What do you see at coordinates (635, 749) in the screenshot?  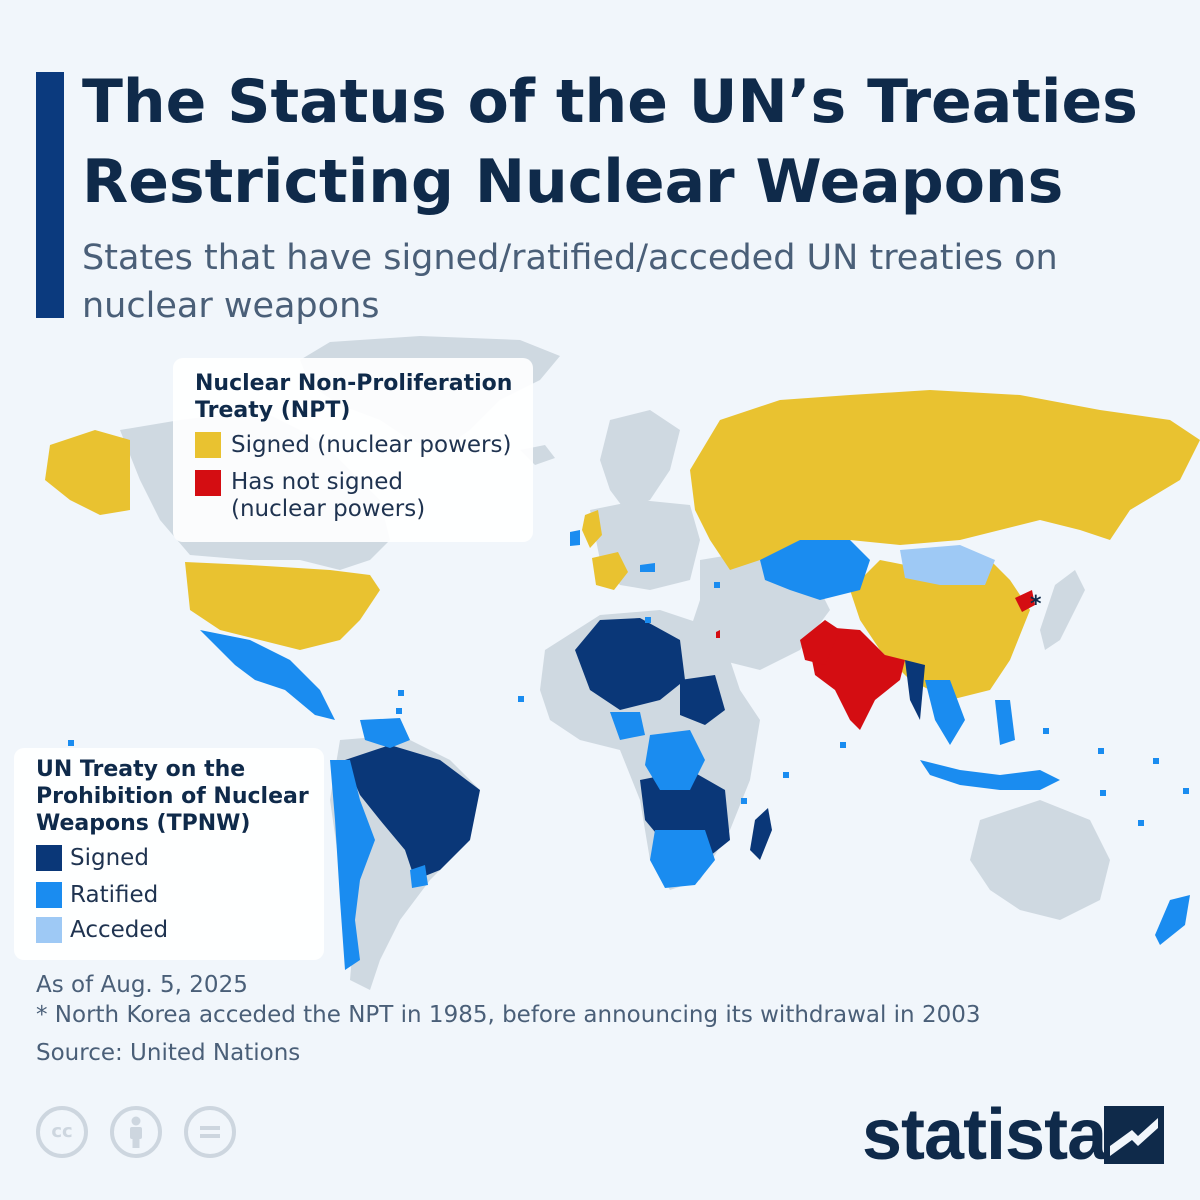 I see `tpnw-signed-regions` at bounding box center [635, 749].